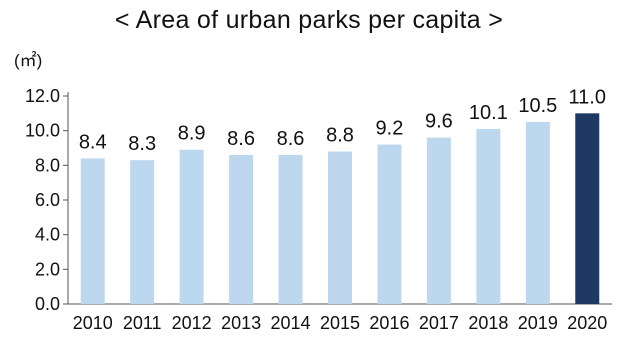 The image size is (618, 342). What do you see at coordinates (488, 113) in the screenshot?
I see `data-label: 10.1` at bounding box center [488, 113].